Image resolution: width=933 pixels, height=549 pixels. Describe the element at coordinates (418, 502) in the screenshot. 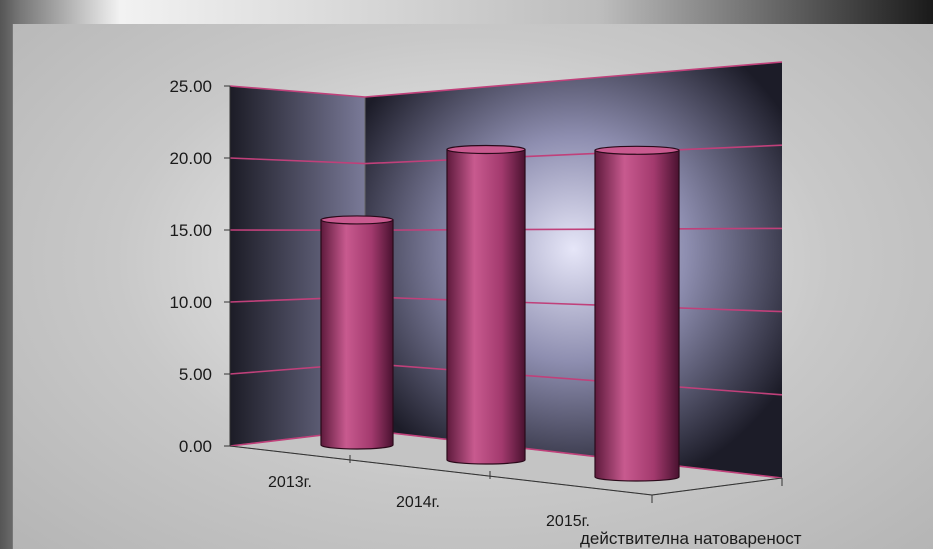

I see `x-tick-label: 2014г.` at that location.